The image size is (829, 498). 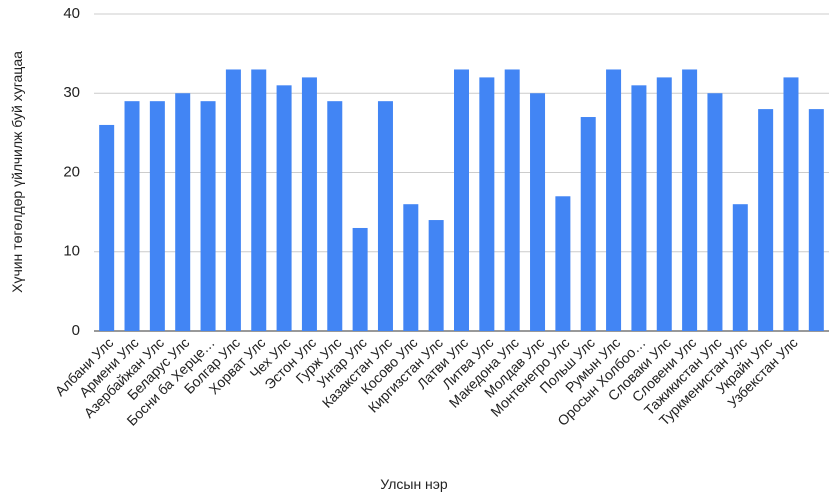 What do you see at coordinates (71, 13) in the screenshot?
I see `y-tick-label: 40` at bounding box center [71, 13].